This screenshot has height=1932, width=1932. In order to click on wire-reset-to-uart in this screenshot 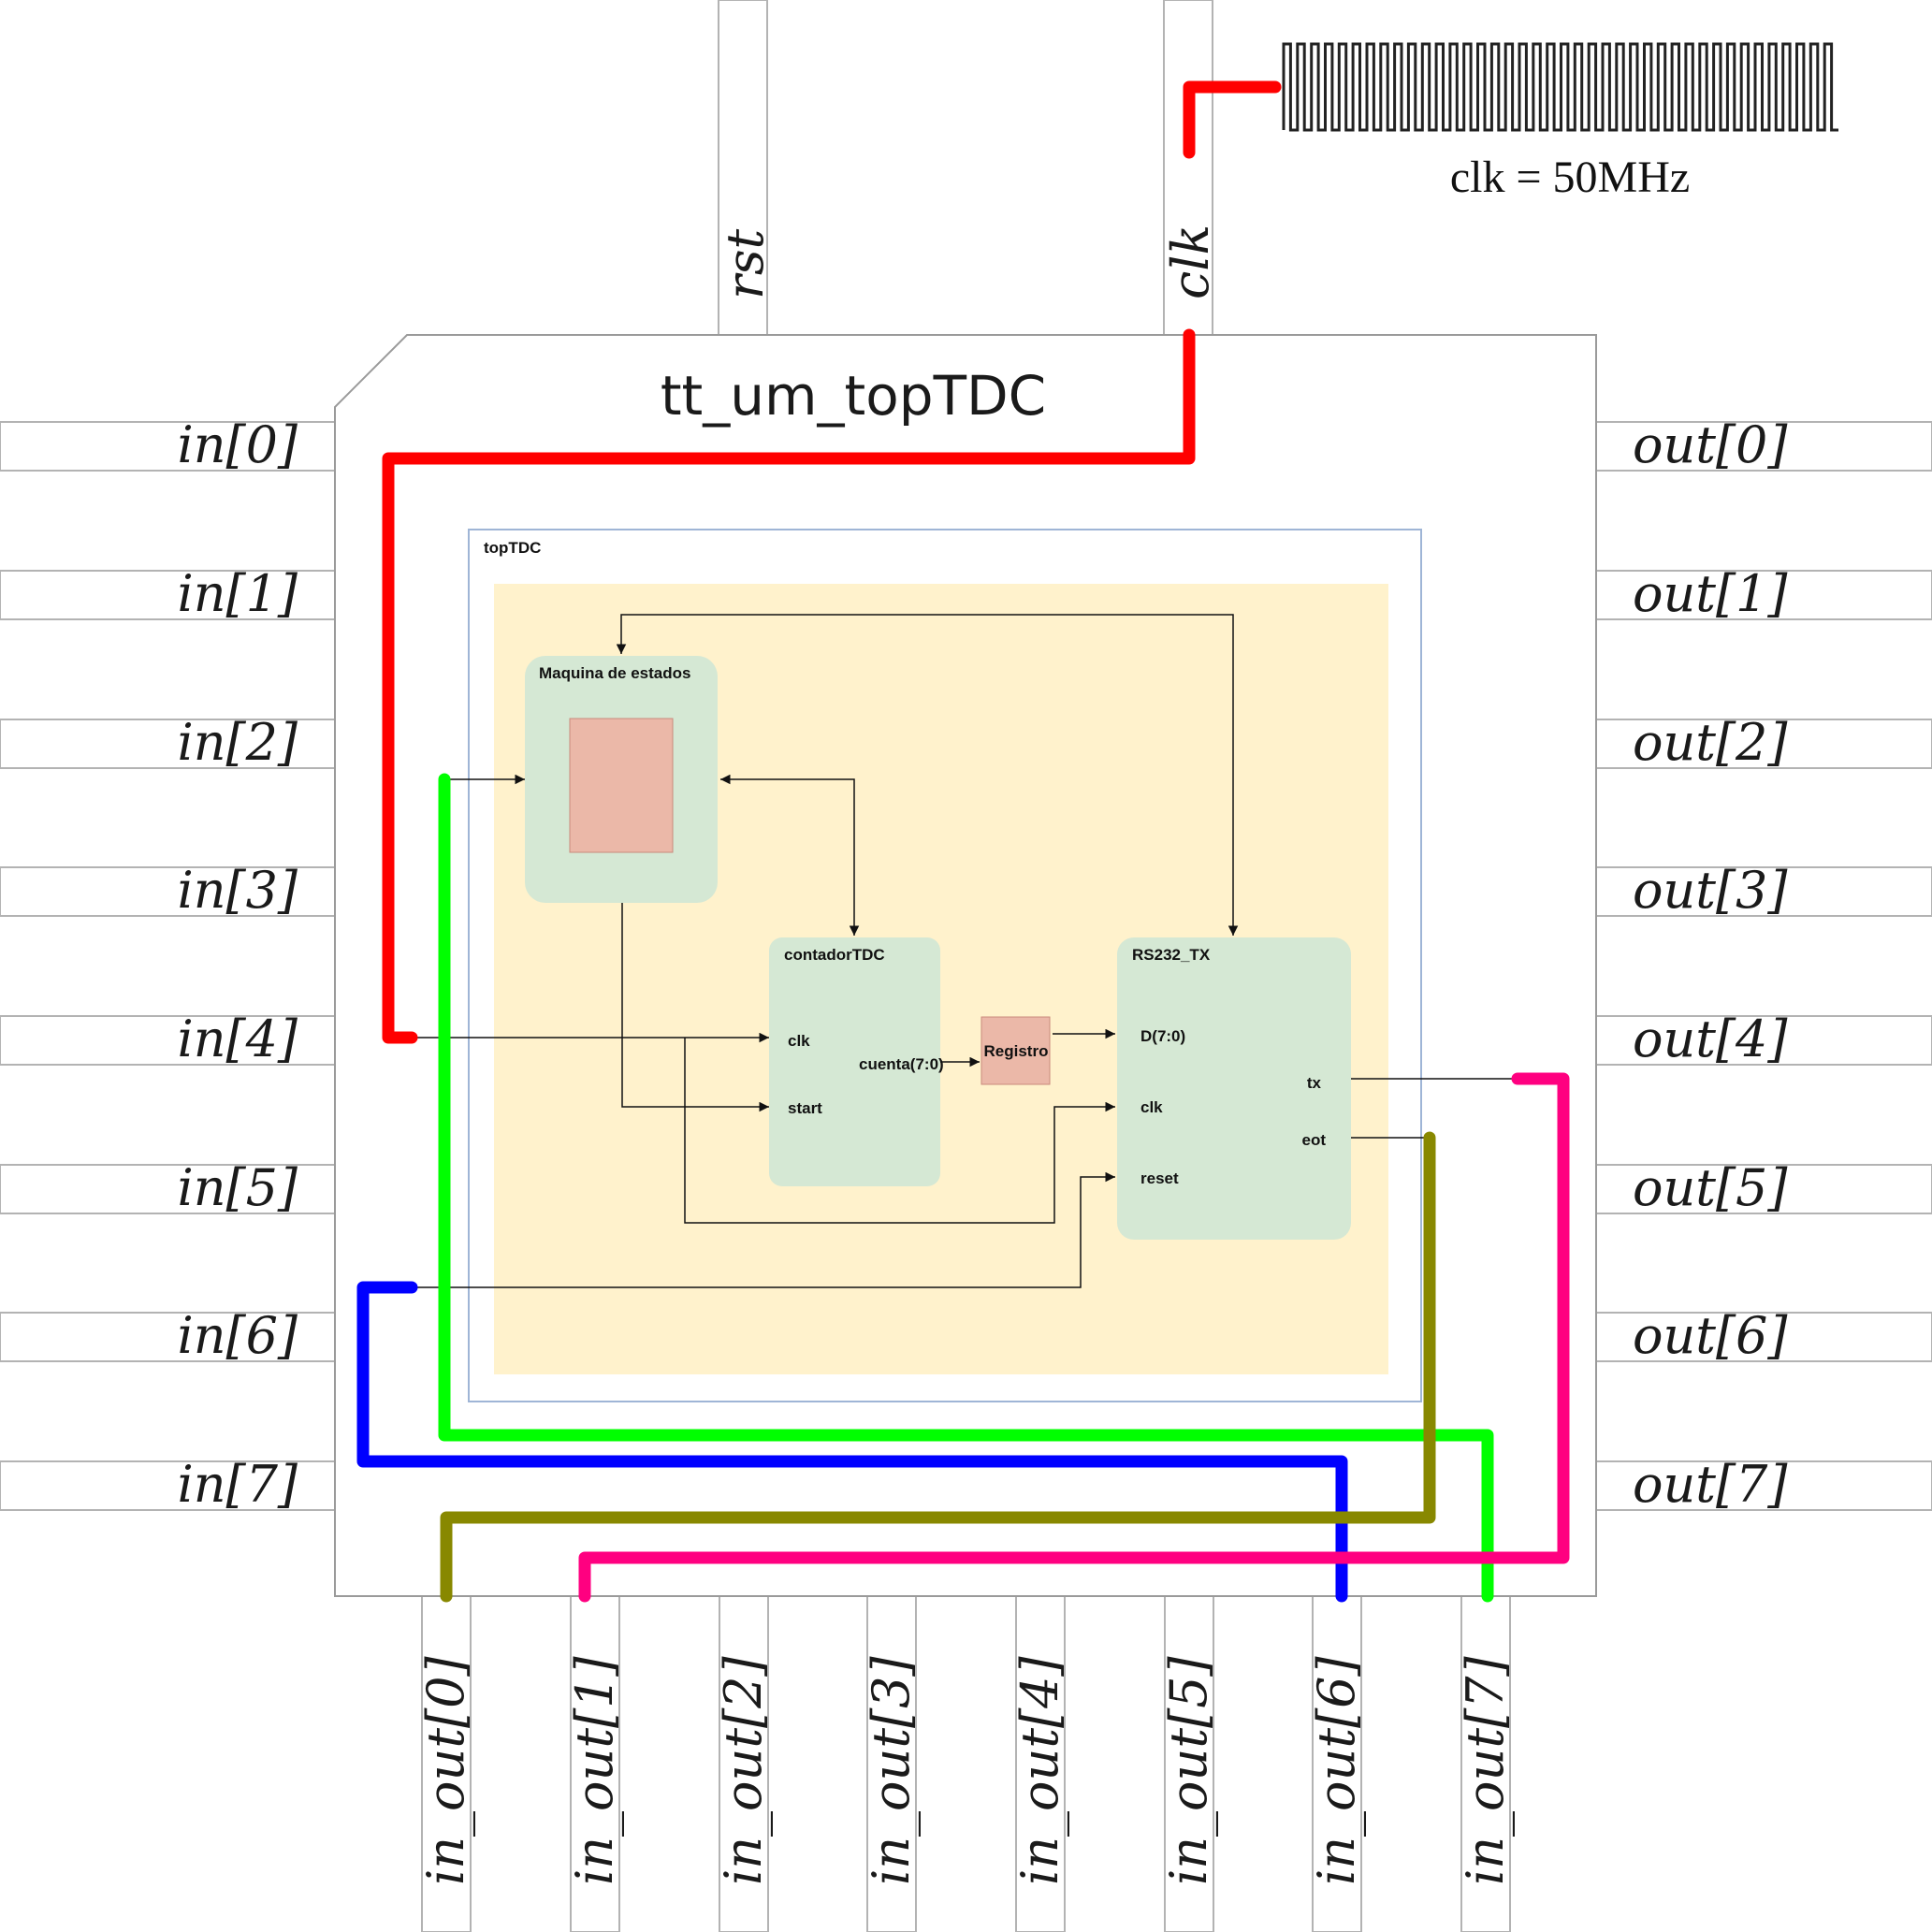, I will do `click(764, 1229)`.